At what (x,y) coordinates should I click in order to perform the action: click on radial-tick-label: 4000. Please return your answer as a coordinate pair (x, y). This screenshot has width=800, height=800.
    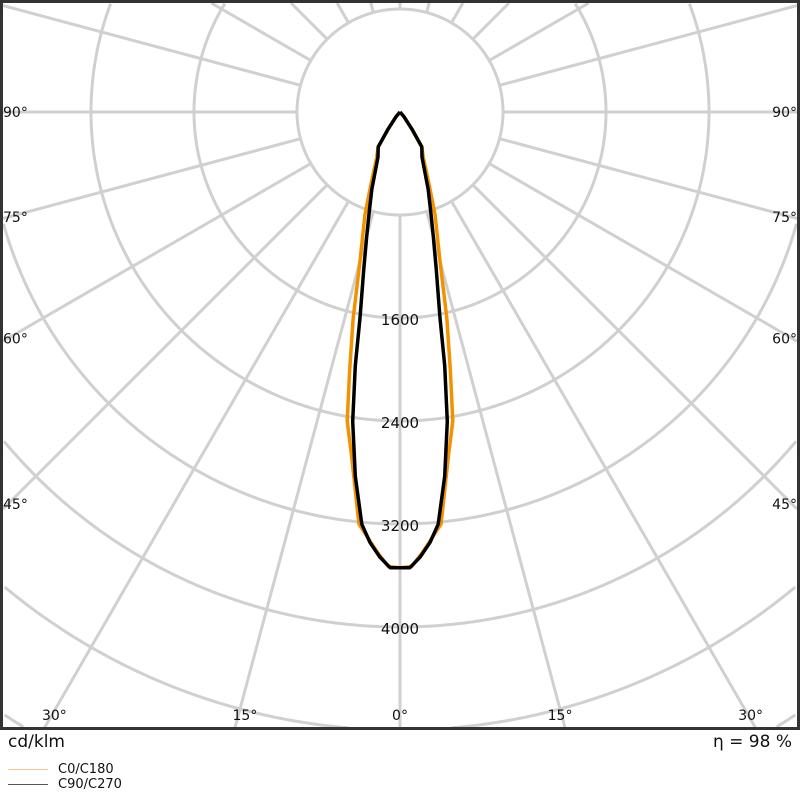
    Looking at the image, I should click on (400, 629).